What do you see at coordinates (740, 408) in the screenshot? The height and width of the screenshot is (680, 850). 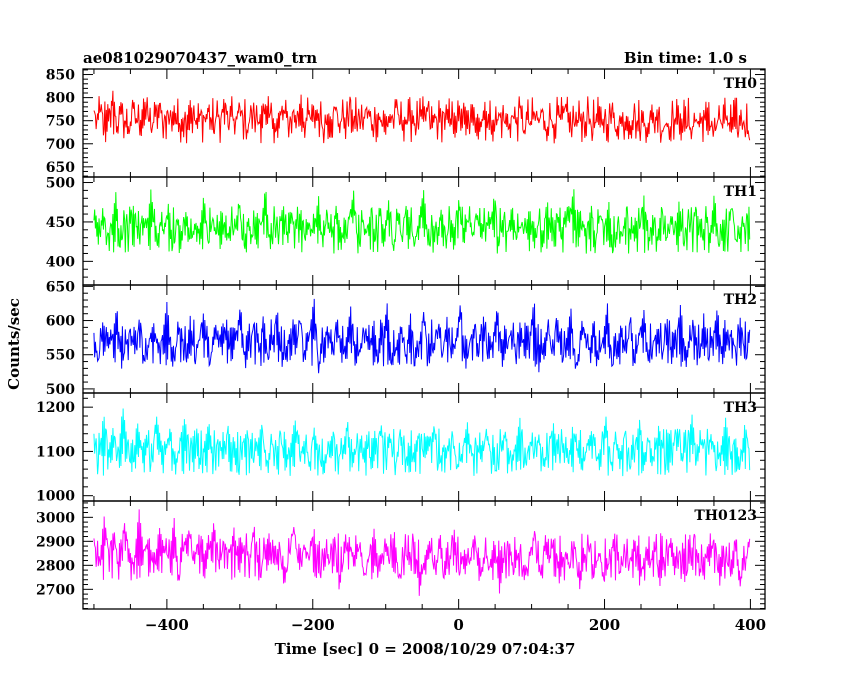 I see `series-label-th3: TH3` at bounding box center [740, 408].